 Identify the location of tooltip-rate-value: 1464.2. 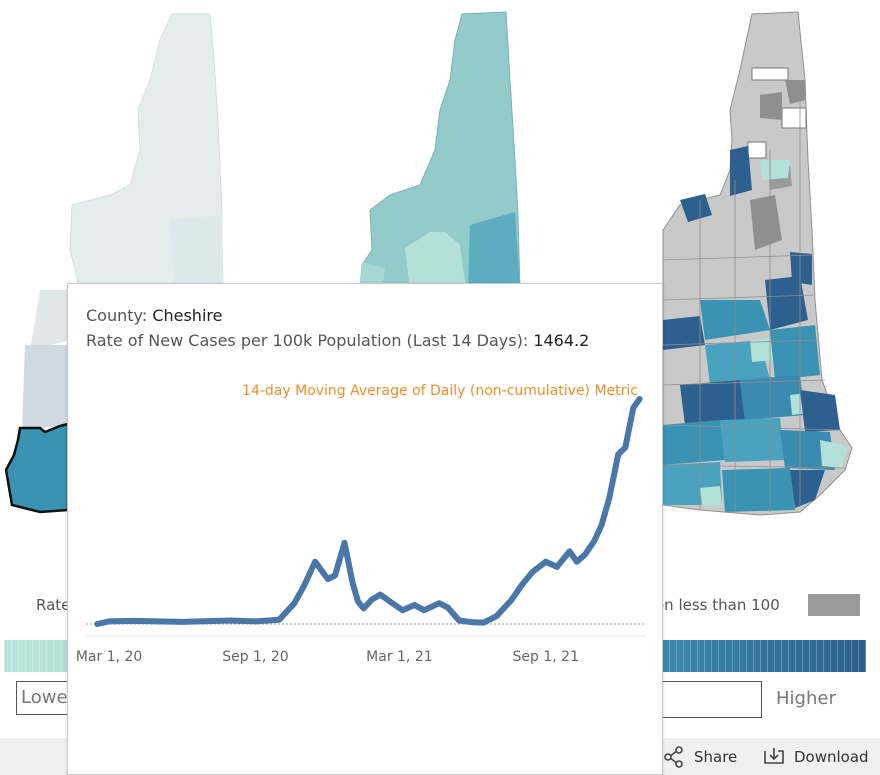
(561, 340).